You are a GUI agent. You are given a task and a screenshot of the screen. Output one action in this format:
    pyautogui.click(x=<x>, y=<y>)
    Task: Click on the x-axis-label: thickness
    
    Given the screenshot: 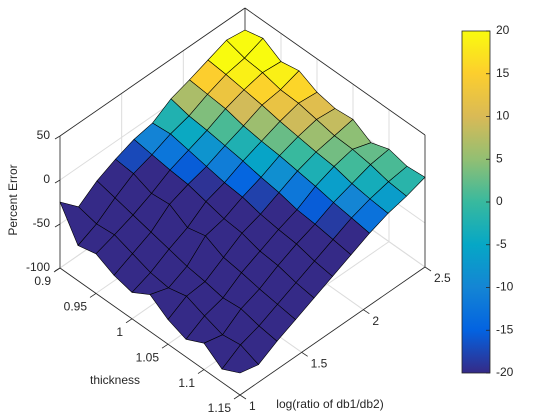 What is the action you would take?
    pyautogui.click(x=115, y=380)
    